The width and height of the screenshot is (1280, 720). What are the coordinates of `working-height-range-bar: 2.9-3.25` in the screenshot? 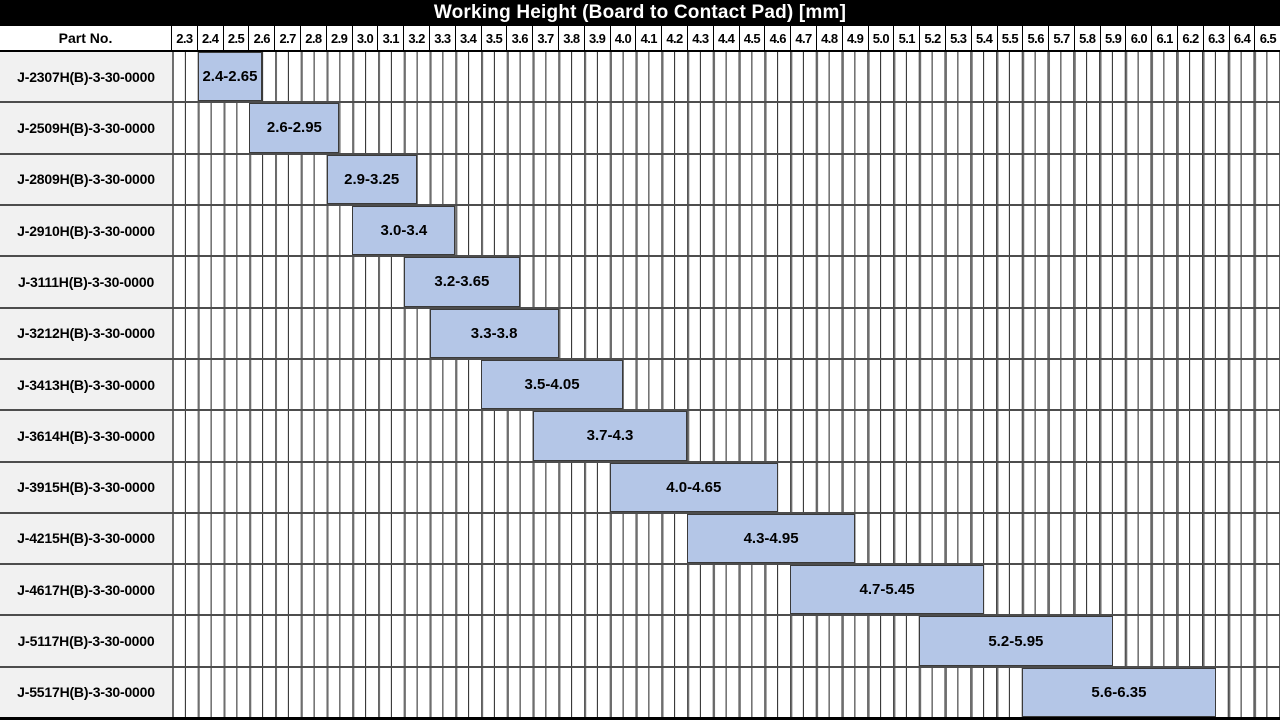 It's located at (371, 179).